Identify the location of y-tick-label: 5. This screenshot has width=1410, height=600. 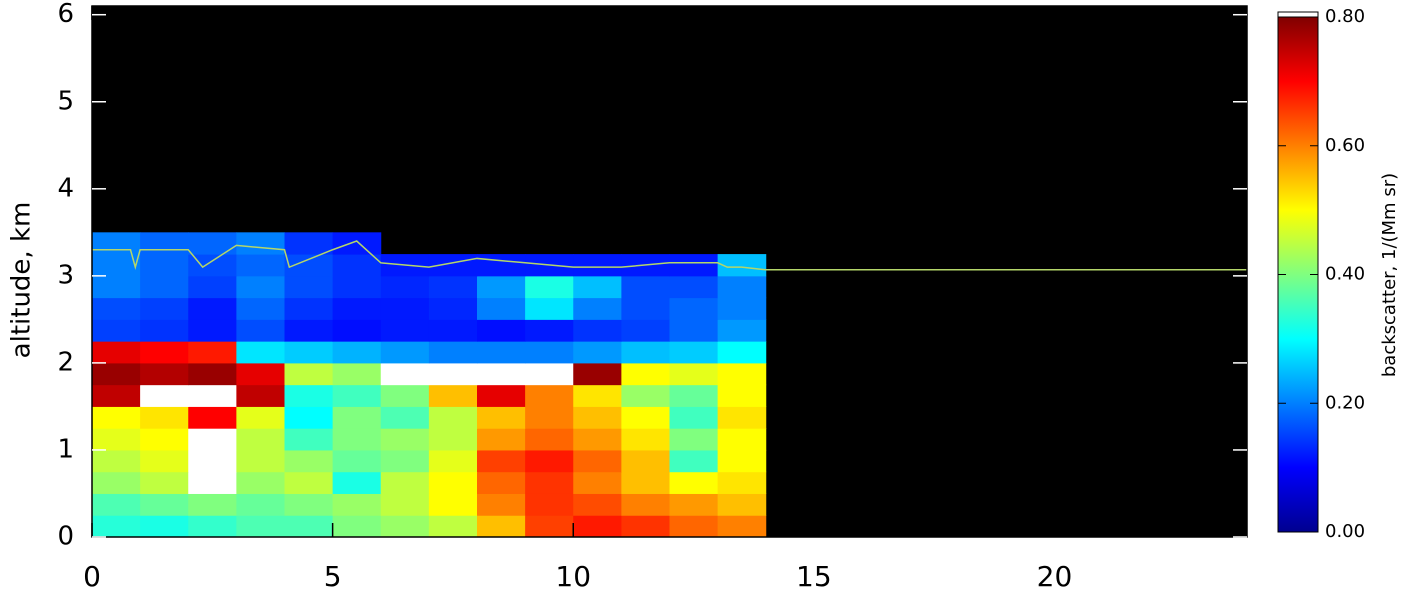
(65, 101).